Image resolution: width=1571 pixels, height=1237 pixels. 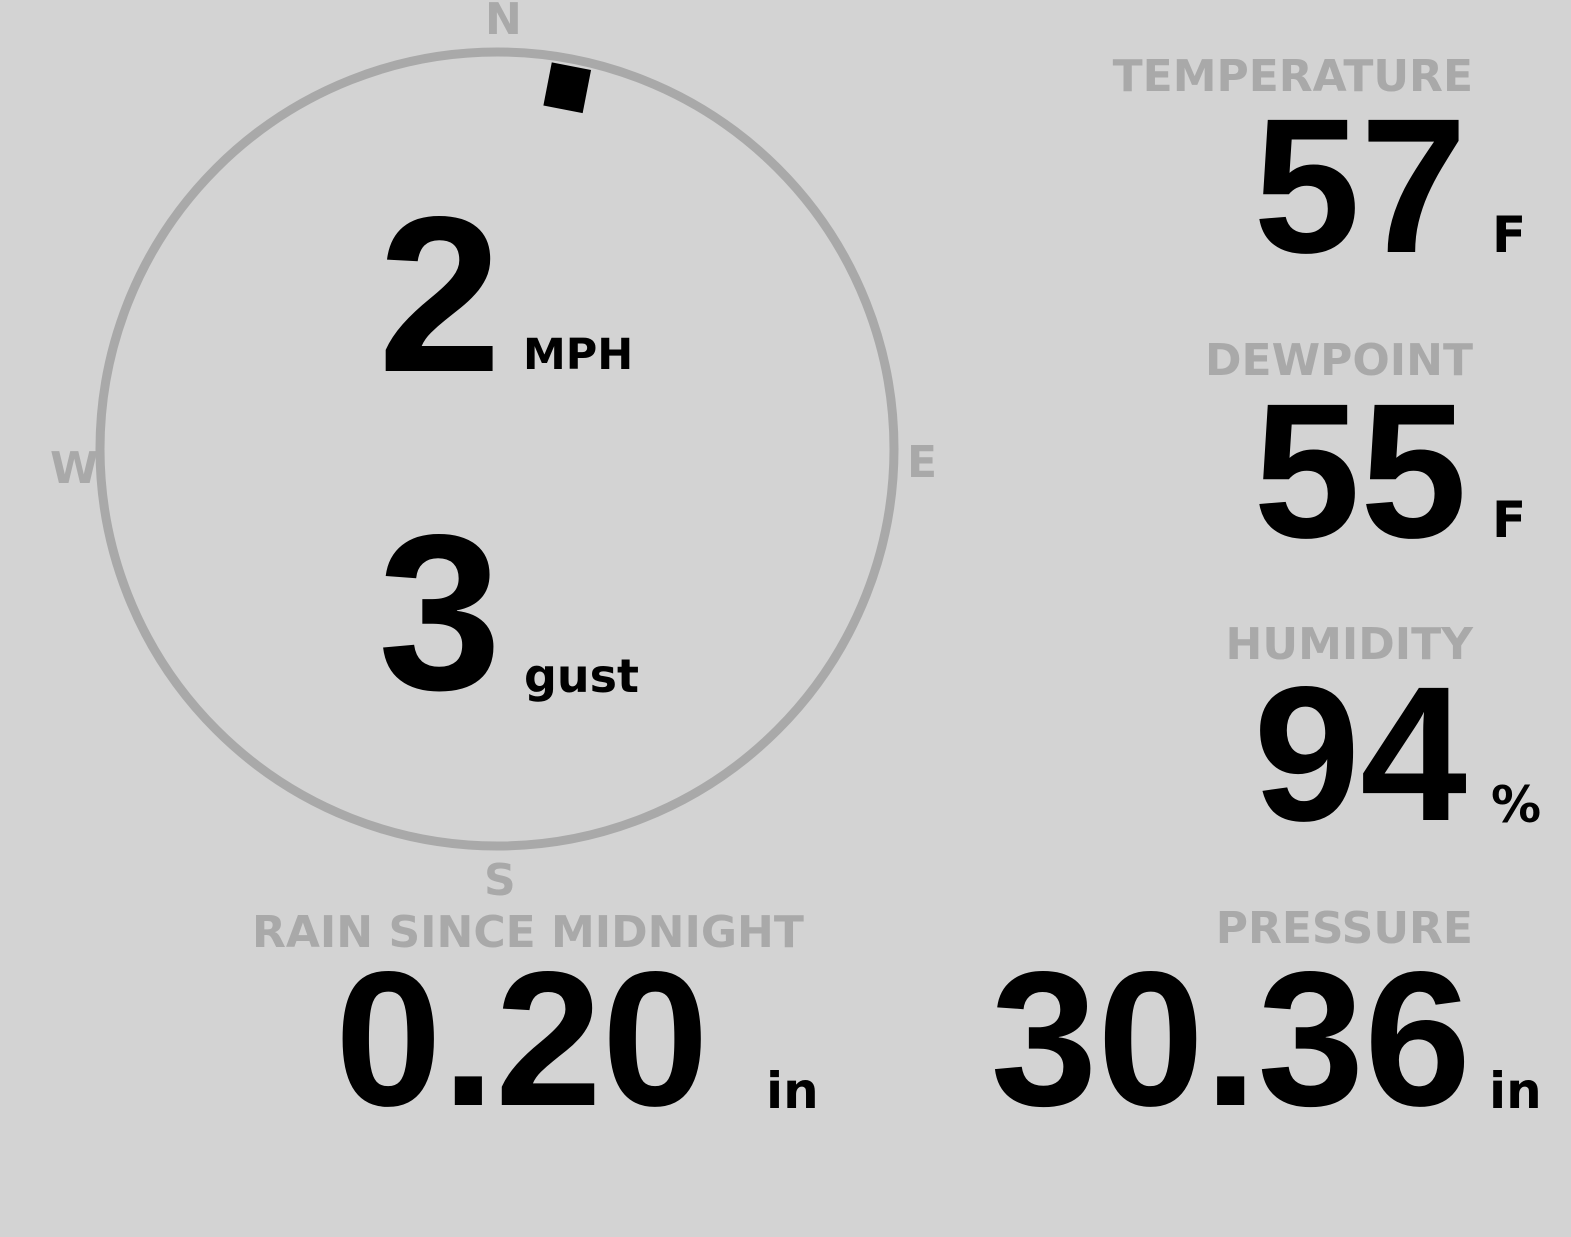 I want to click on compass-east-label: E, so click(x=922, y=462).